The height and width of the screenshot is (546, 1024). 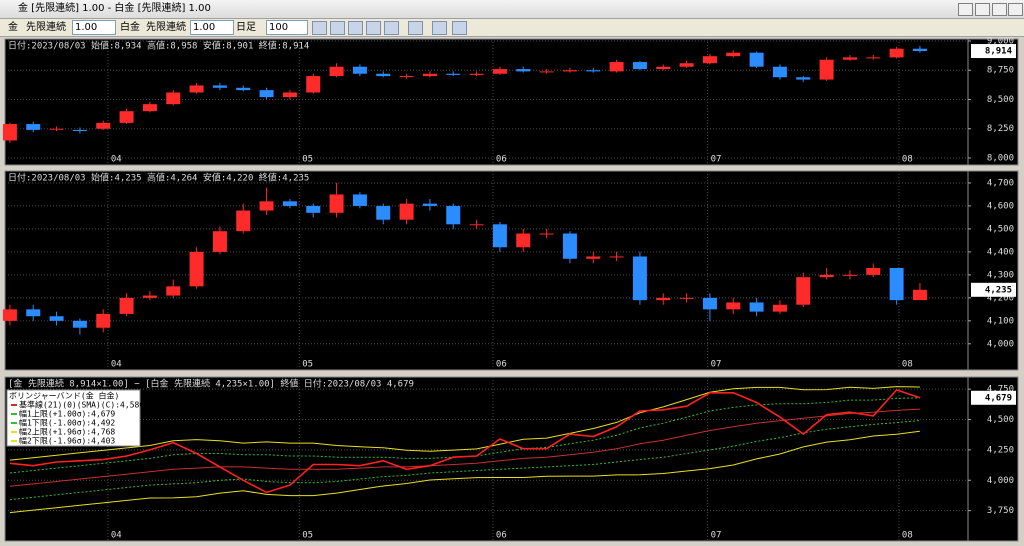 What do you see at coordinates (1000, 321) in the screenshot?
I see `y-tick-label: 4,100` at bounding box center [1000, 321].